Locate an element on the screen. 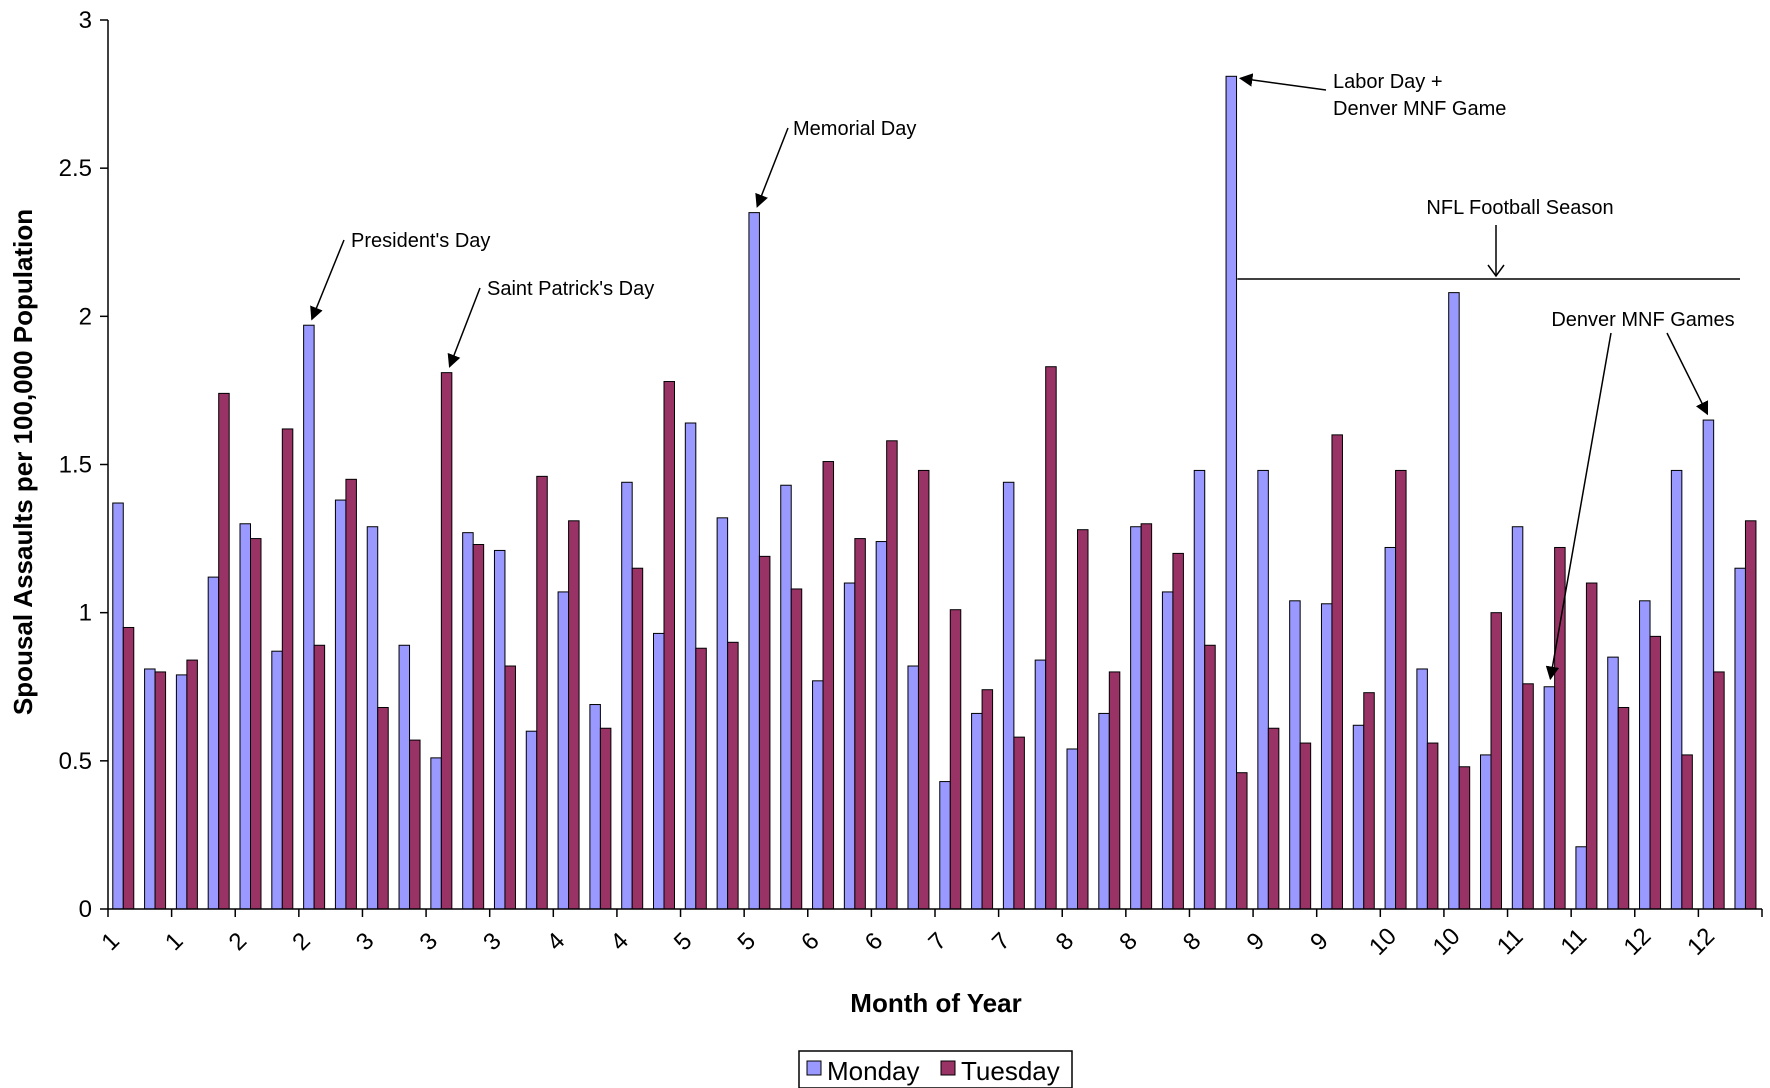  y-tick-label-4: 2 is located at coordinates (85, 316).